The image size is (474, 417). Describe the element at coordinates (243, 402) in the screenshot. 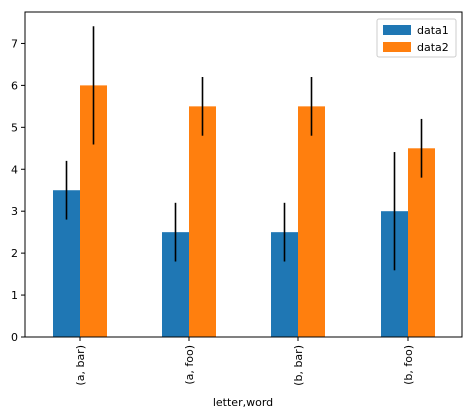

I see `x-axis-title: letter,word` at that location.